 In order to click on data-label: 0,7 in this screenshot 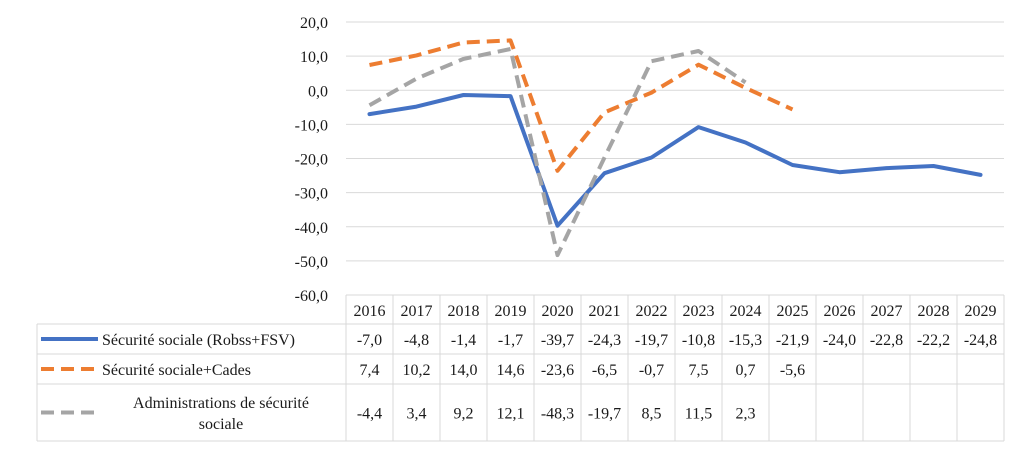, I will do `click(746, 370)`.